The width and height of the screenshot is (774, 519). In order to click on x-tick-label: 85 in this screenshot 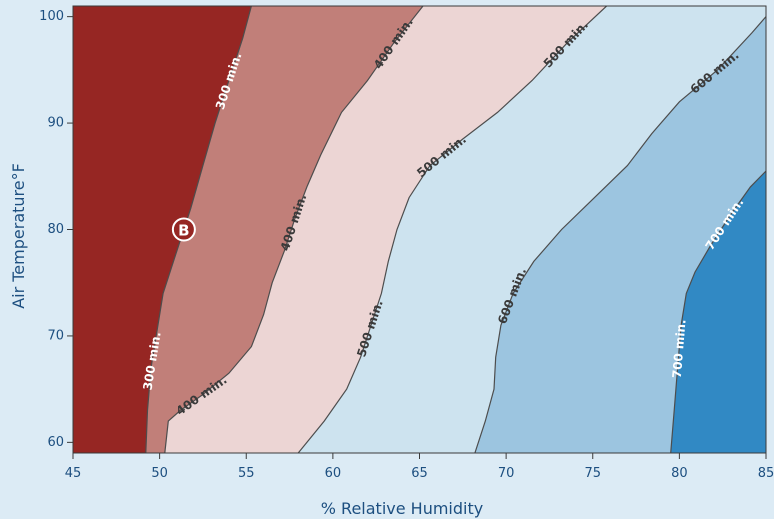, I will do `click(766, 473)`.